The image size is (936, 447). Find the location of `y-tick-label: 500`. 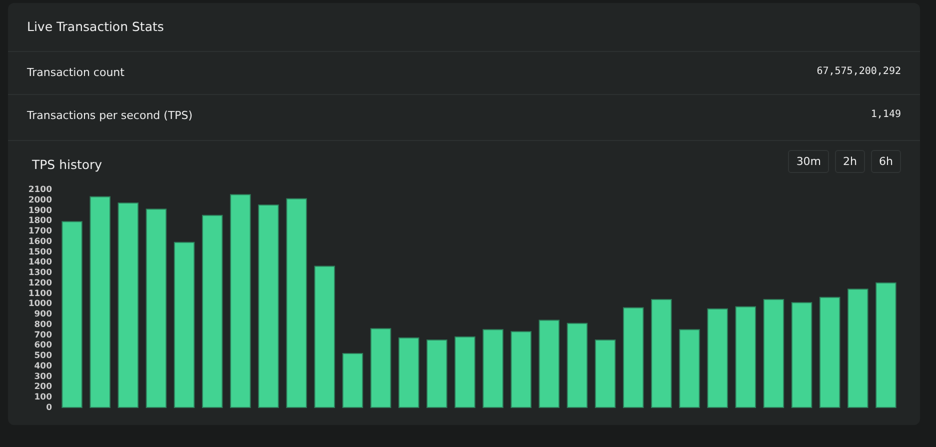

y-tick-label: 500 is located at coordinates (43, 356).